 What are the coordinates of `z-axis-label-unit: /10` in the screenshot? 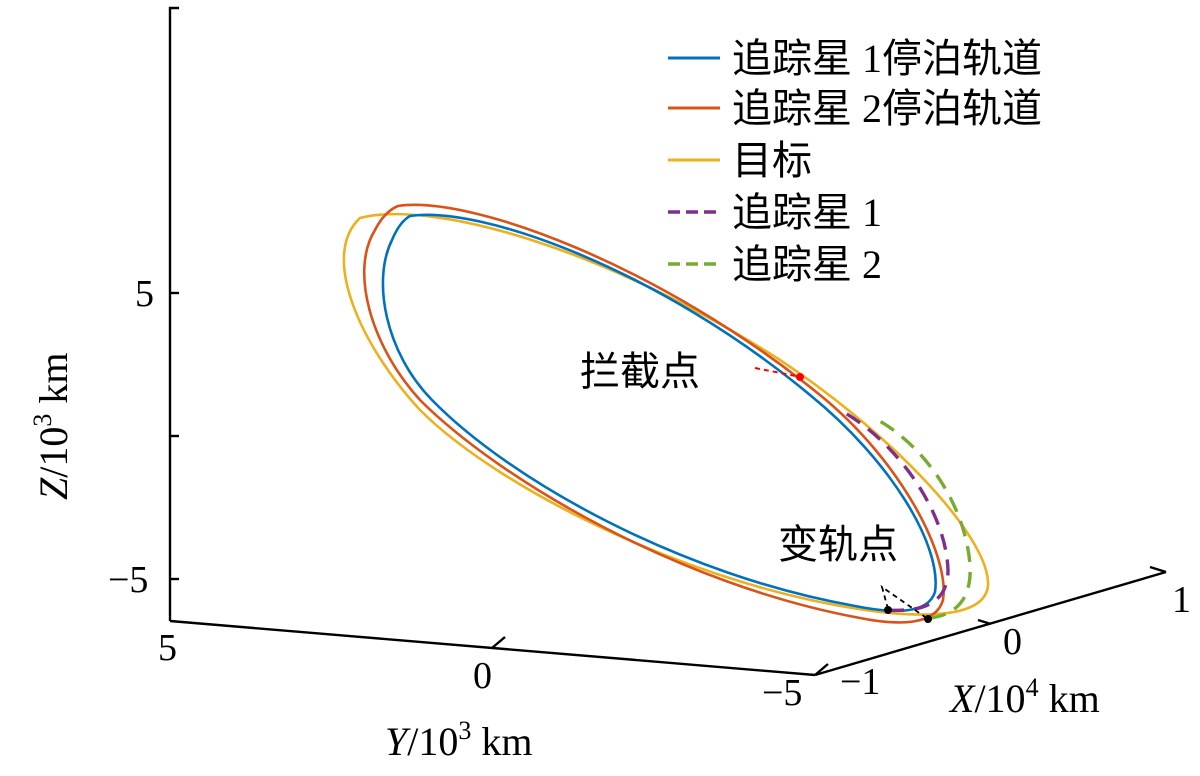 It's located at (53, 452).